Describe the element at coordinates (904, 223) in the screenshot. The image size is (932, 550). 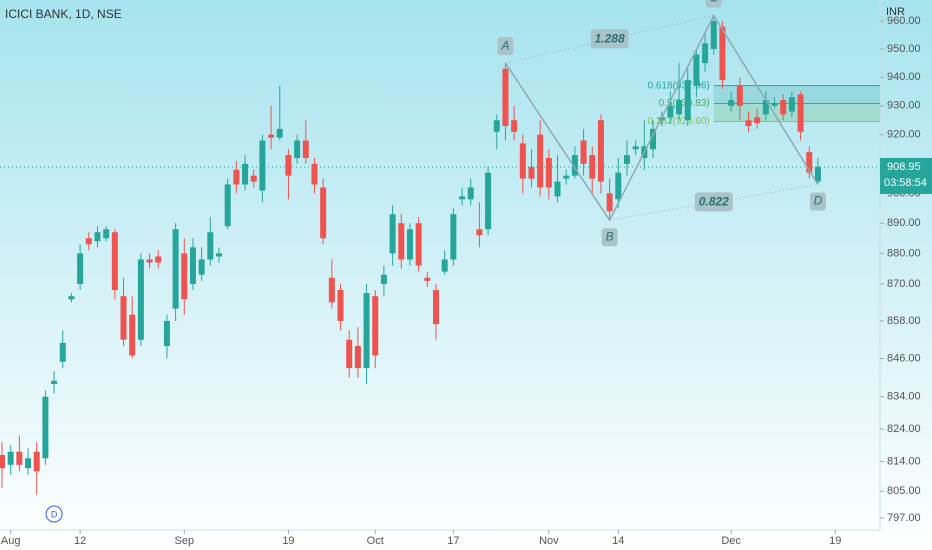
I see `y-tick-label: 890.00` at that location.